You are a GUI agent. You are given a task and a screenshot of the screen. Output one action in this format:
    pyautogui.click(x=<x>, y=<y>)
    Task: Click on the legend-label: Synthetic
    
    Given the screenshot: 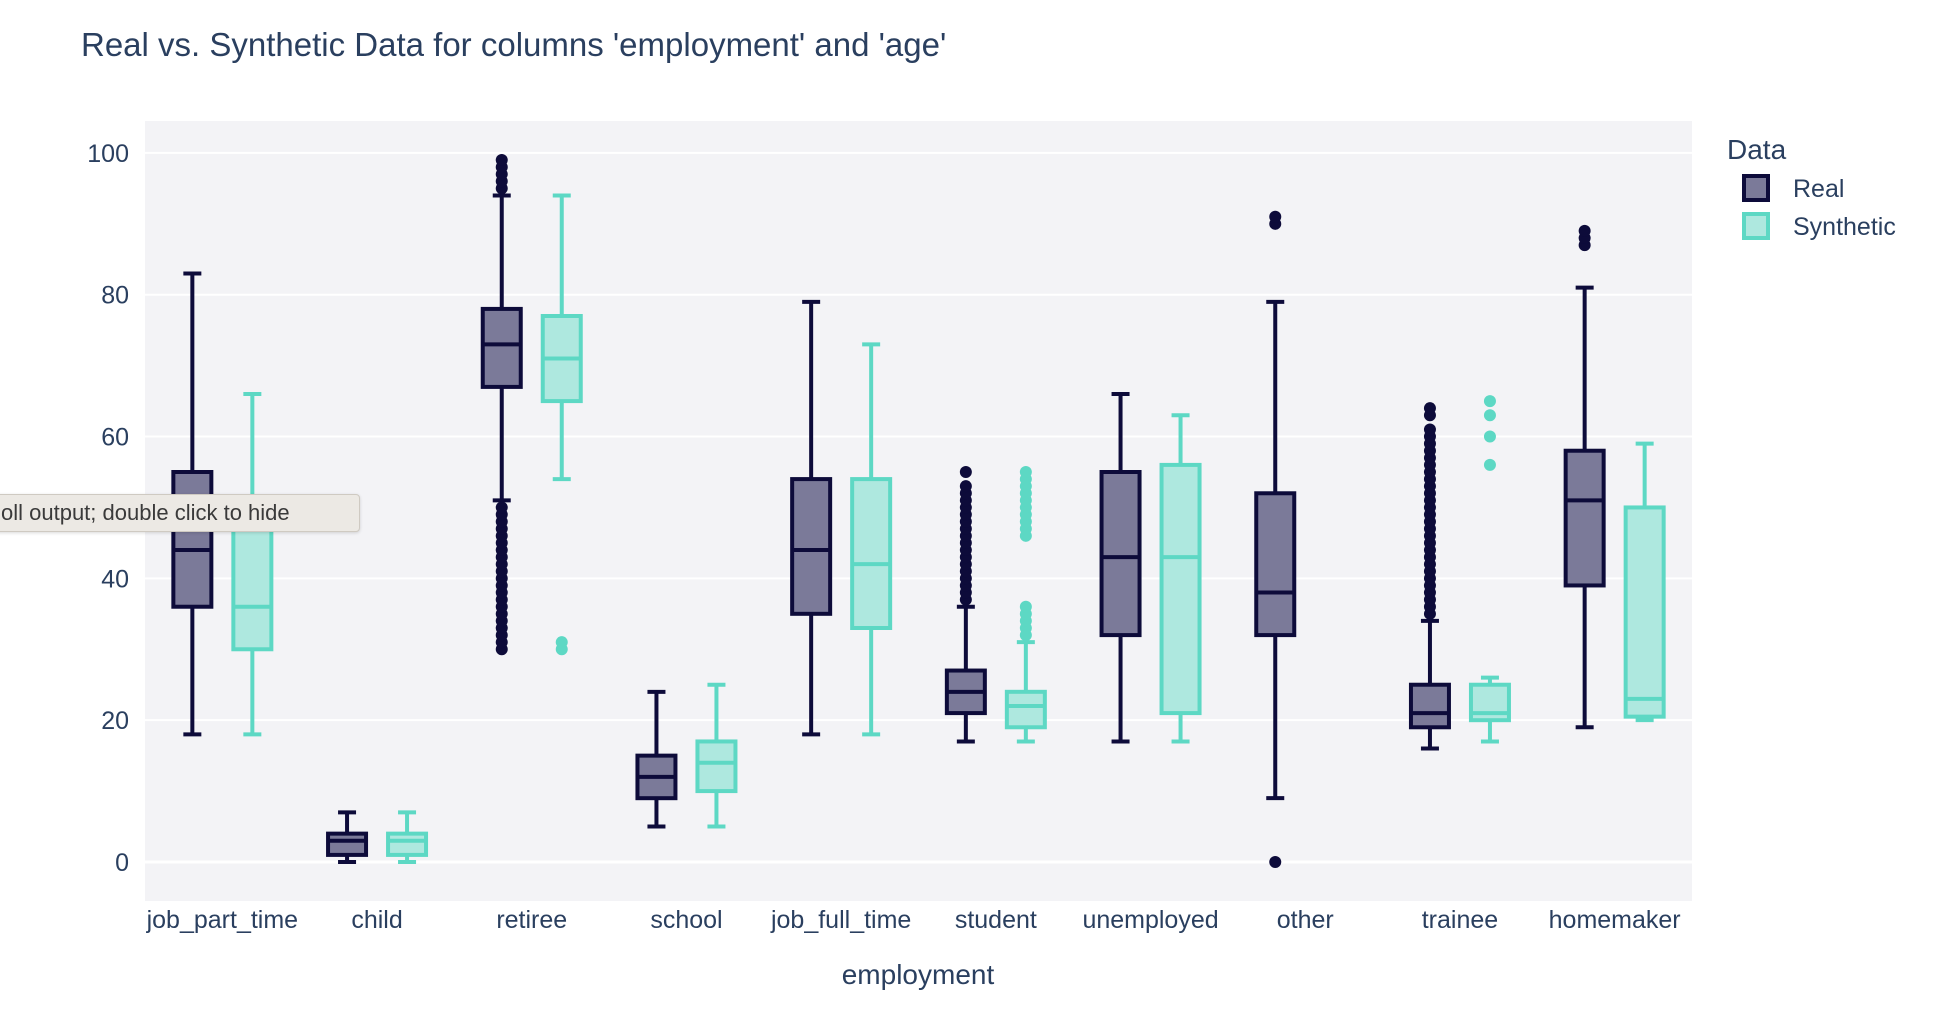 What is the action you would take?
    pyautogui.click(x=1844, y=227)
    